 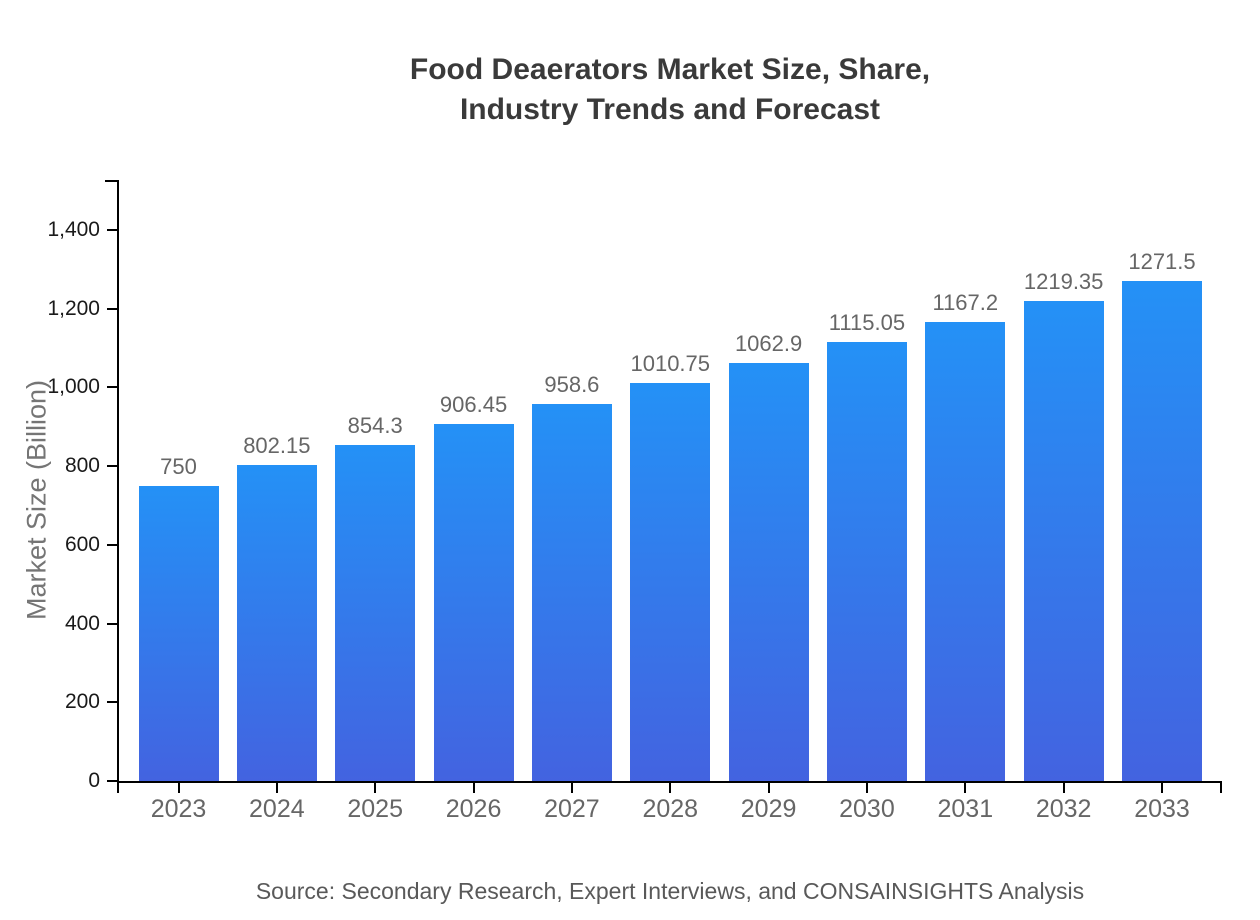 What do you see at coordinates (73, 229) in the screenshot?
I see `y-axis-tick-label: 1,400` at bounding box center [73, 229].